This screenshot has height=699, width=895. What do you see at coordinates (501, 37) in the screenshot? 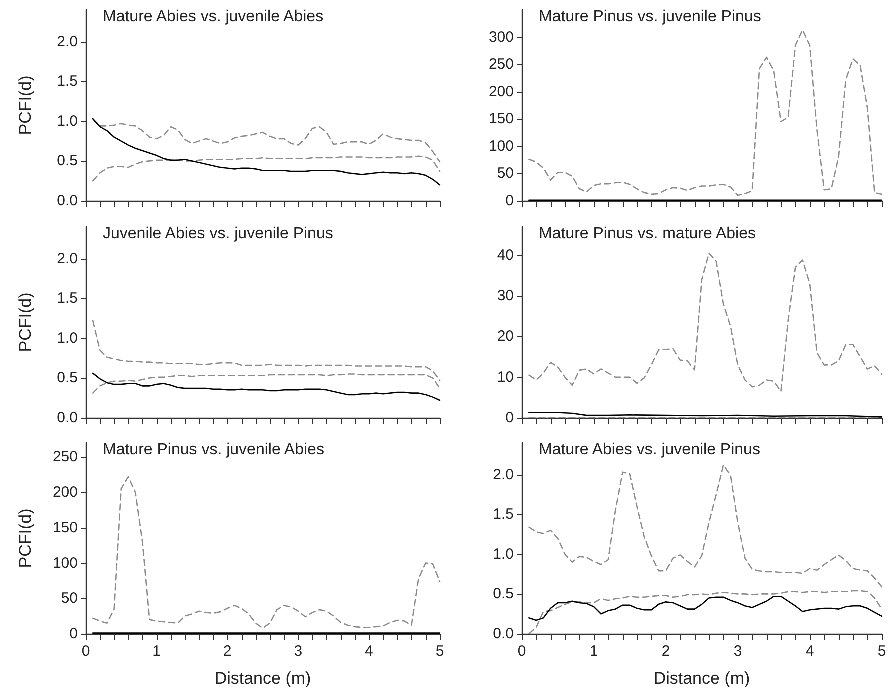
I see `y-tick-label: 300` at bounding box center [501, 37].